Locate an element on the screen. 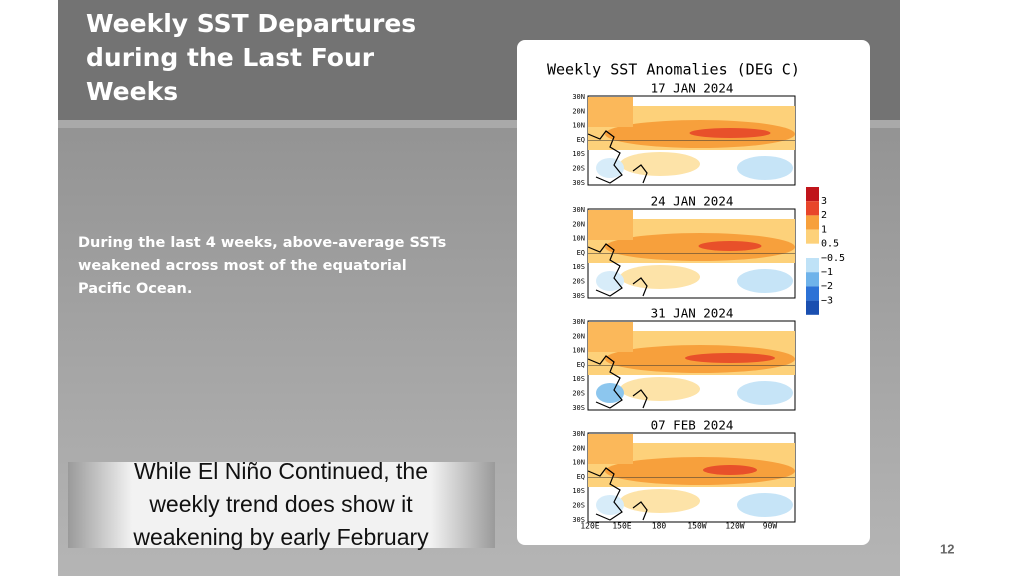 The width and height of the screenshot is (1024, 581). legend-label: −0.5 is located at coordinates (833, 258).